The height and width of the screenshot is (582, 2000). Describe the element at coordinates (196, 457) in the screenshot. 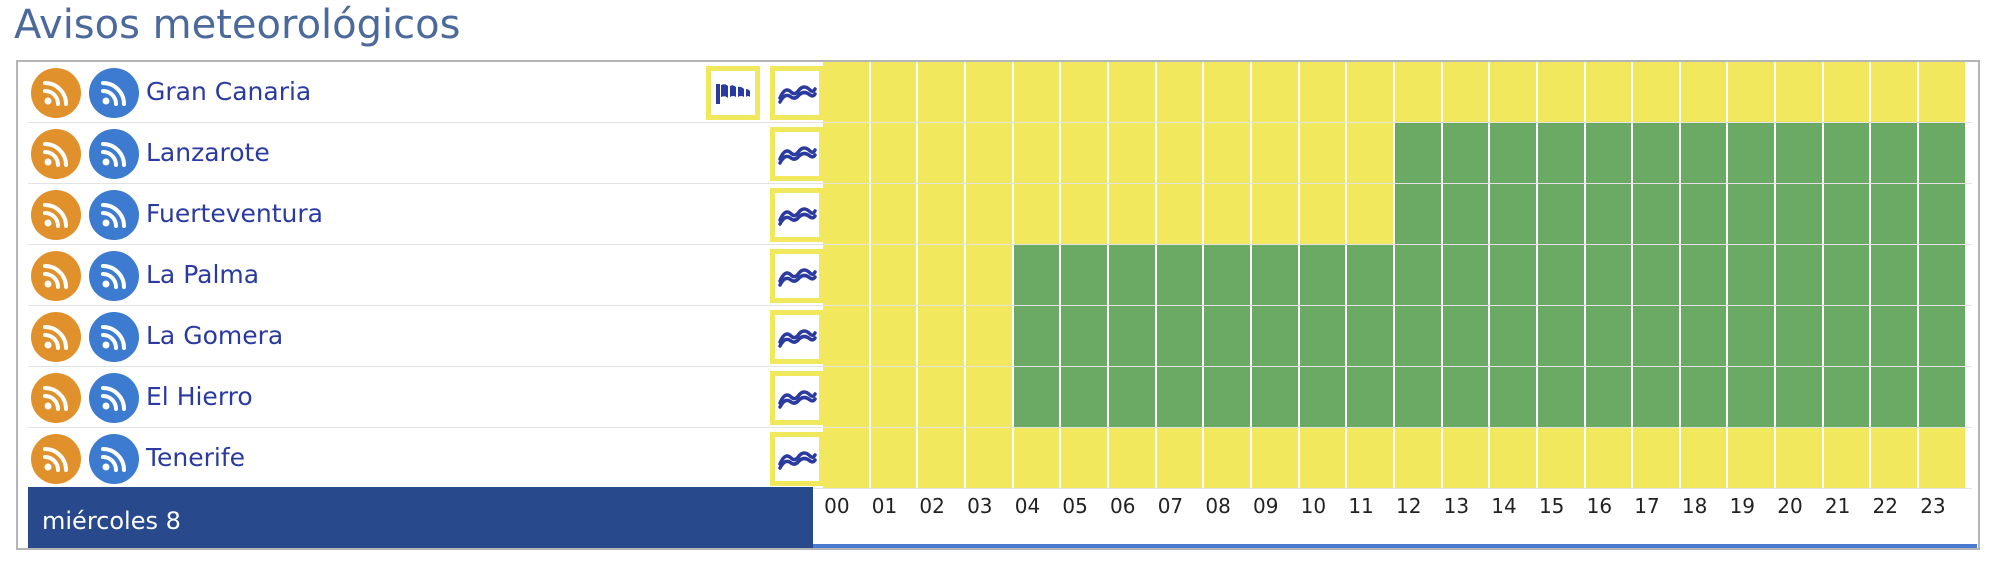

I see `zone-name: Tenerife` at that location.